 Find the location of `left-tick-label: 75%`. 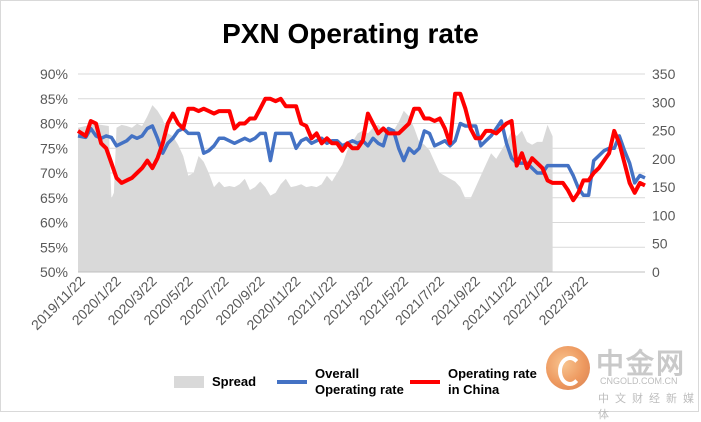

left-tick-label: 75% is located at coordinates (54, 148).